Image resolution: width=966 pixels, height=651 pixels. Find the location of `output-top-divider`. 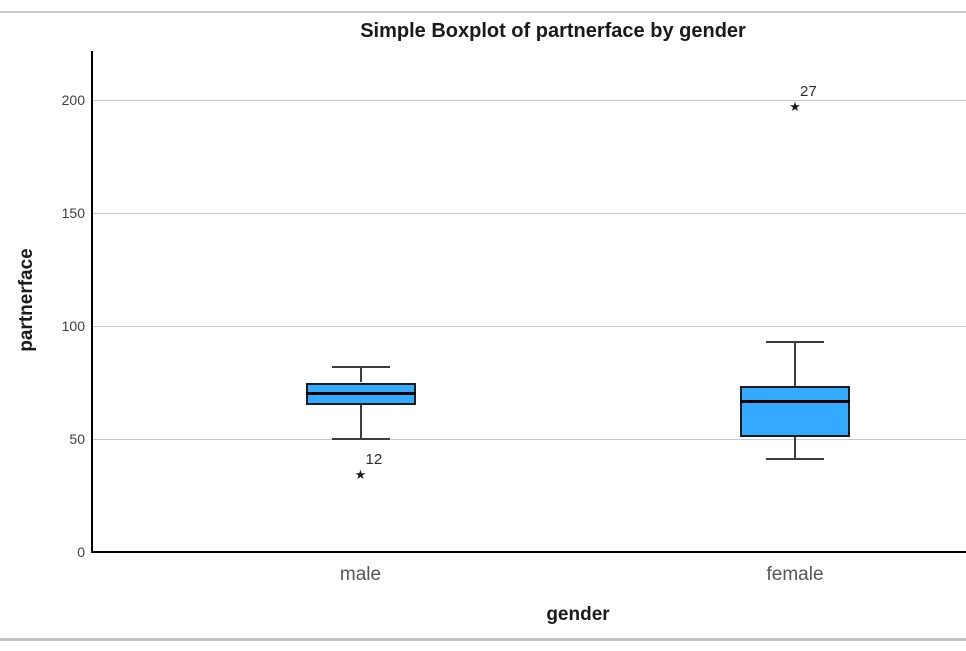

output-top-divider is located at coordinates (483, 12).